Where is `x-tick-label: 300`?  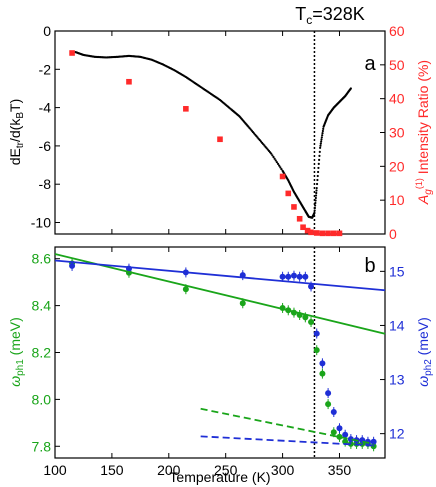
x-tick-label: 300 is located at coordinates (283, 470).